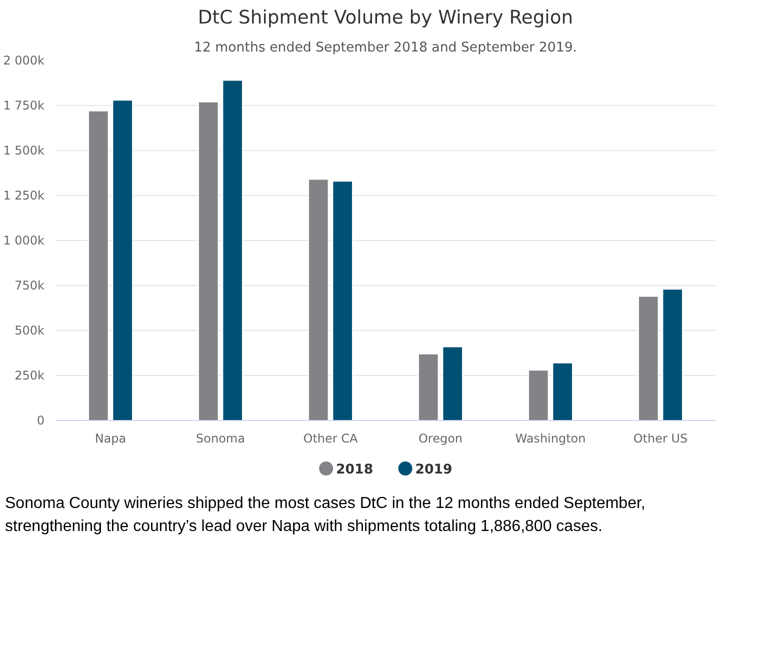 This screenshot has height=655, width=782. What do you see at coordinates (440, 439) in the screenshot?
I see `x-tick-label: Oregon` at bounding box center [440, 439].